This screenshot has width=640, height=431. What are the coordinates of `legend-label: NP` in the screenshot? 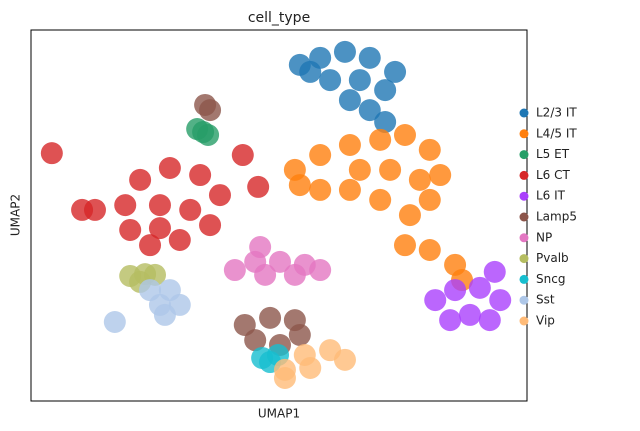 It's located at (544, 237).